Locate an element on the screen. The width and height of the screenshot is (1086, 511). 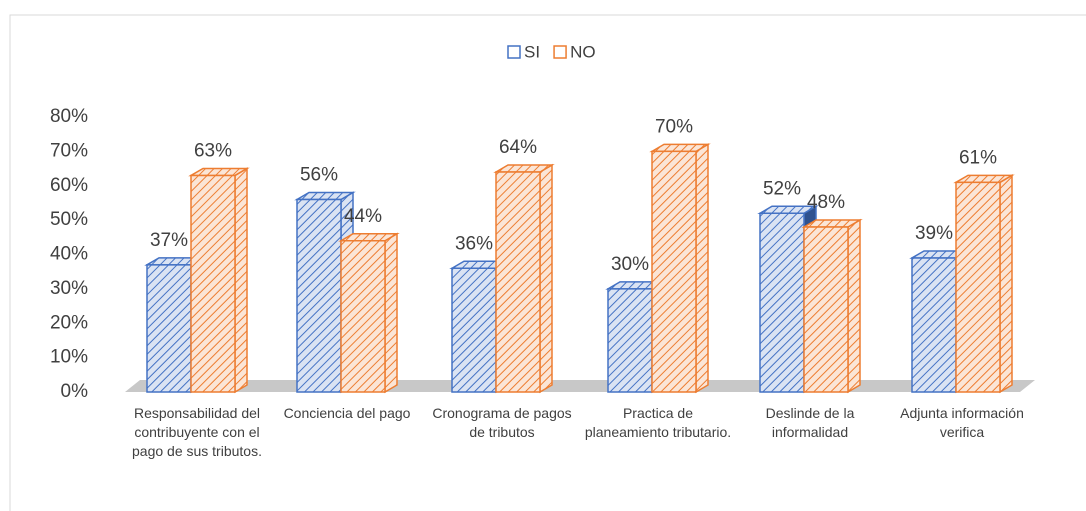
y-tick-label: 10% is located at coordinates (69, 357).